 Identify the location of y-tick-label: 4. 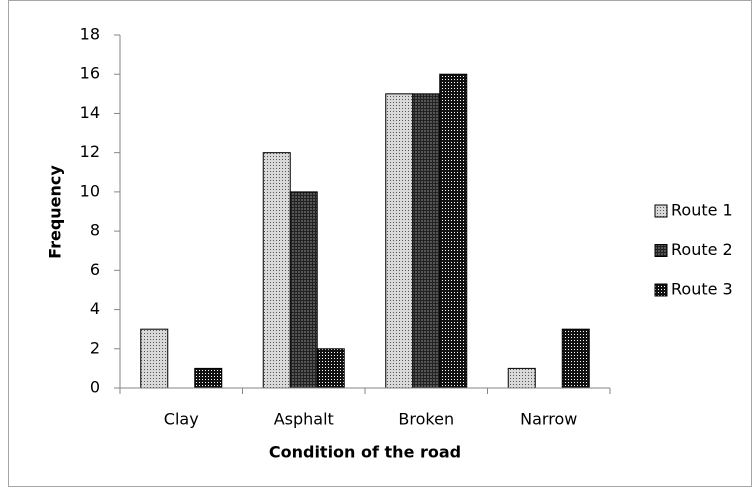
(95, 308).